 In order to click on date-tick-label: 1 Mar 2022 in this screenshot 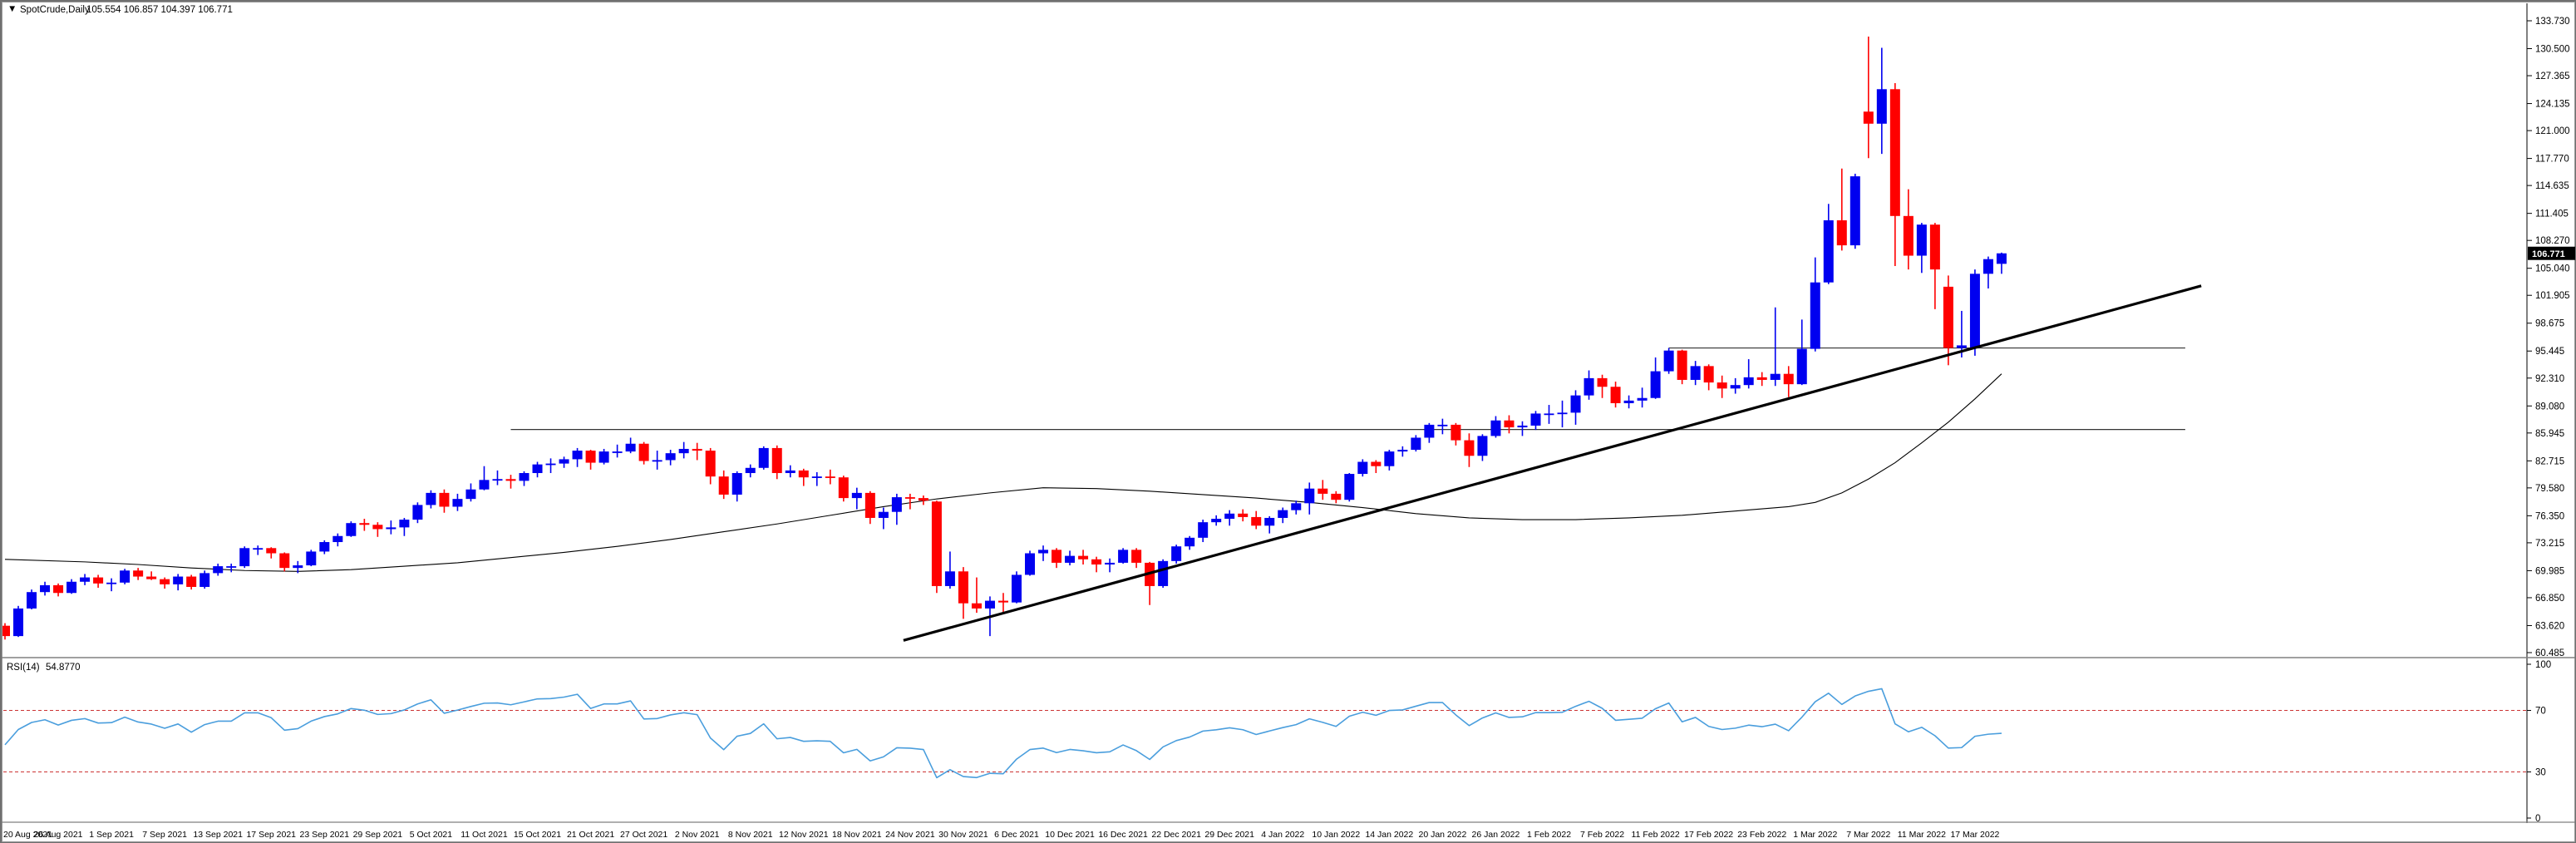, I will do `click(1815, 835)`.